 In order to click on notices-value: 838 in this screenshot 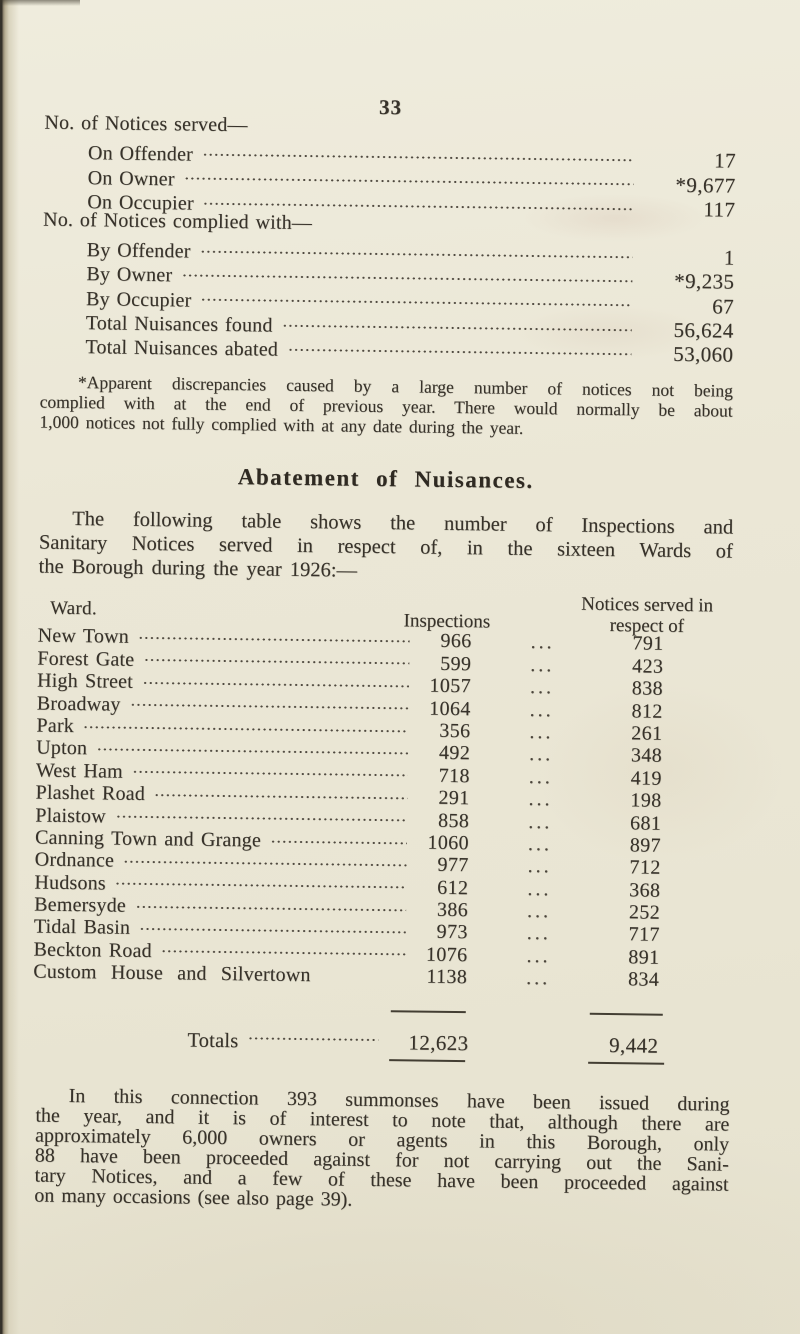, I will do `click(647, 688)`.